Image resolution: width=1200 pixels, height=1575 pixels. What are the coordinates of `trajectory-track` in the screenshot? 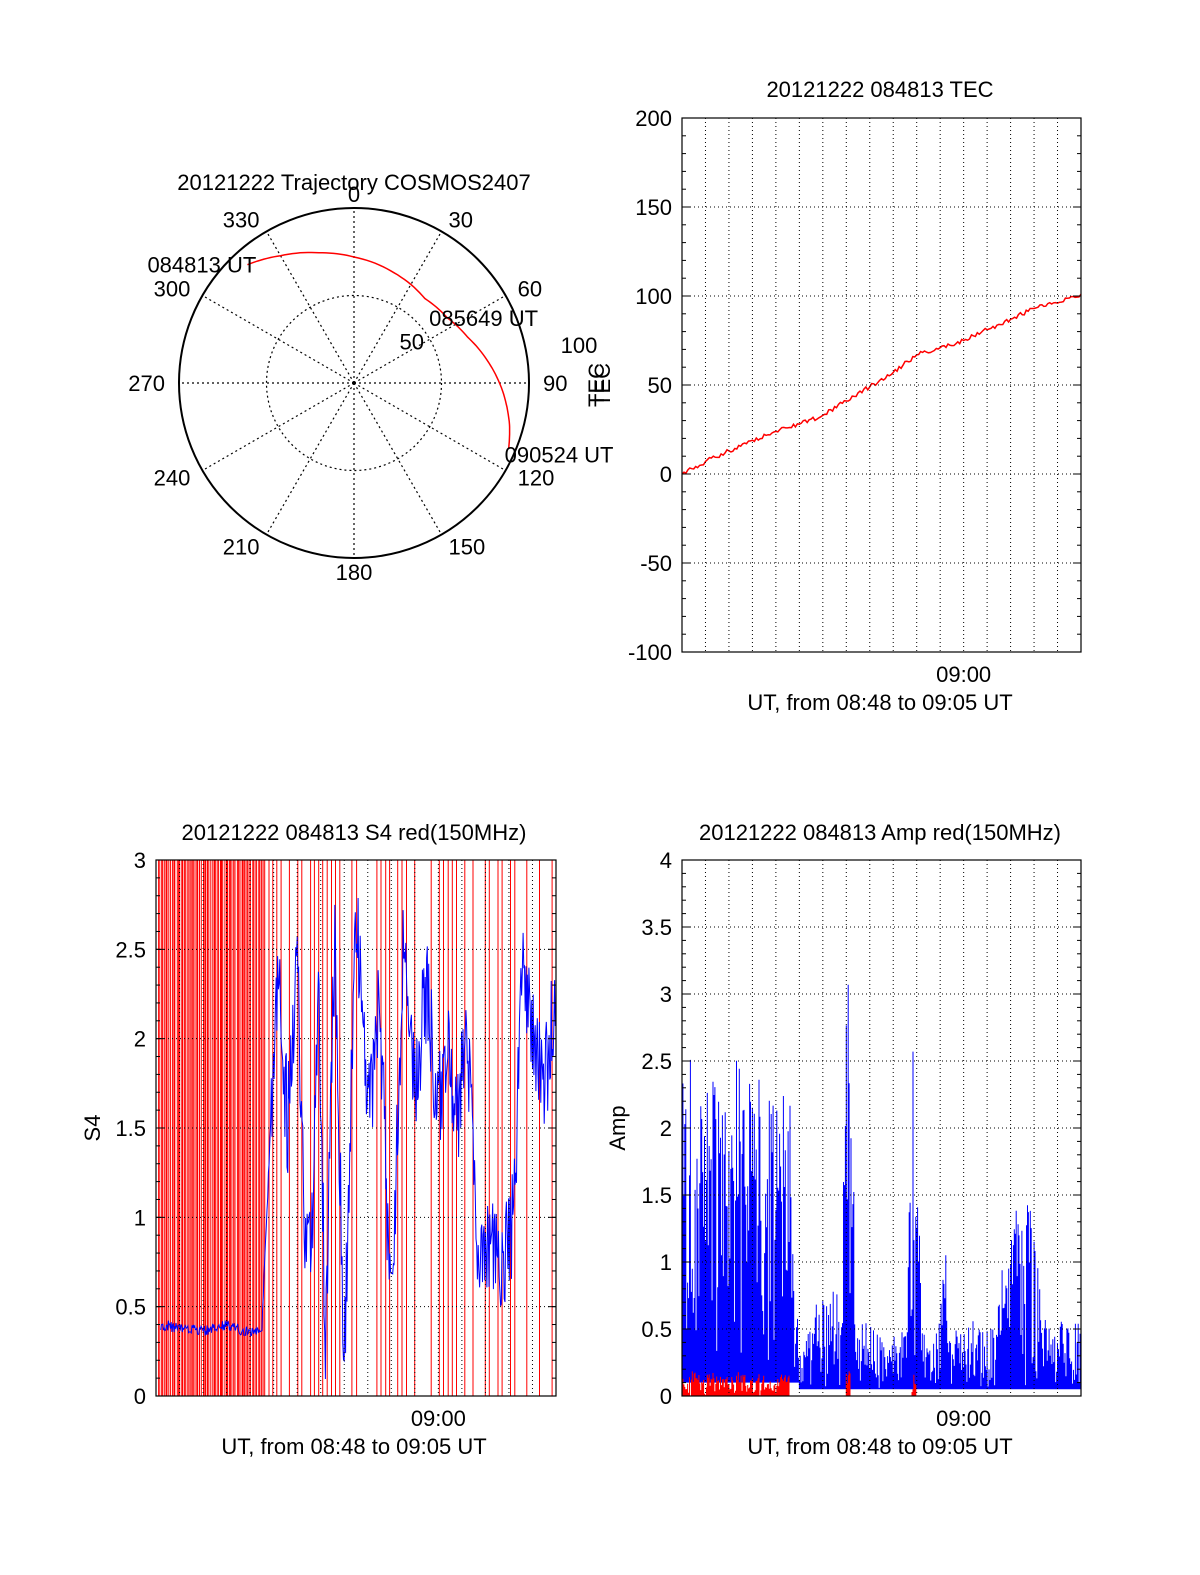 It's located at (379, 350).